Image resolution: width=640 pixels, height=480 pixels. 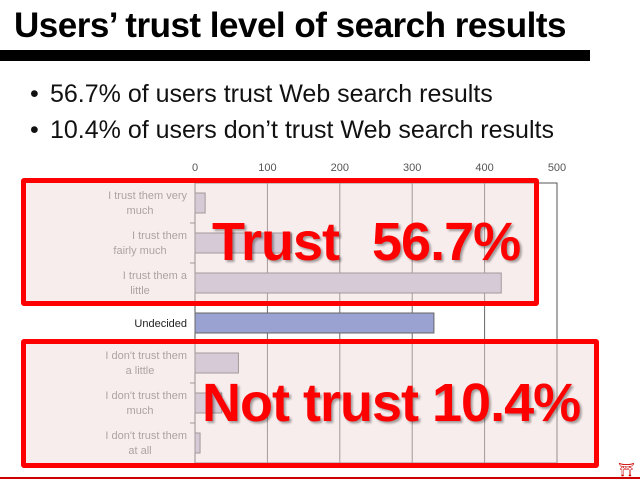 What do you see at coordinates (557, 168) in the screenshot?
I see `x-tick-label: 500` at bounding box center [557, 168].